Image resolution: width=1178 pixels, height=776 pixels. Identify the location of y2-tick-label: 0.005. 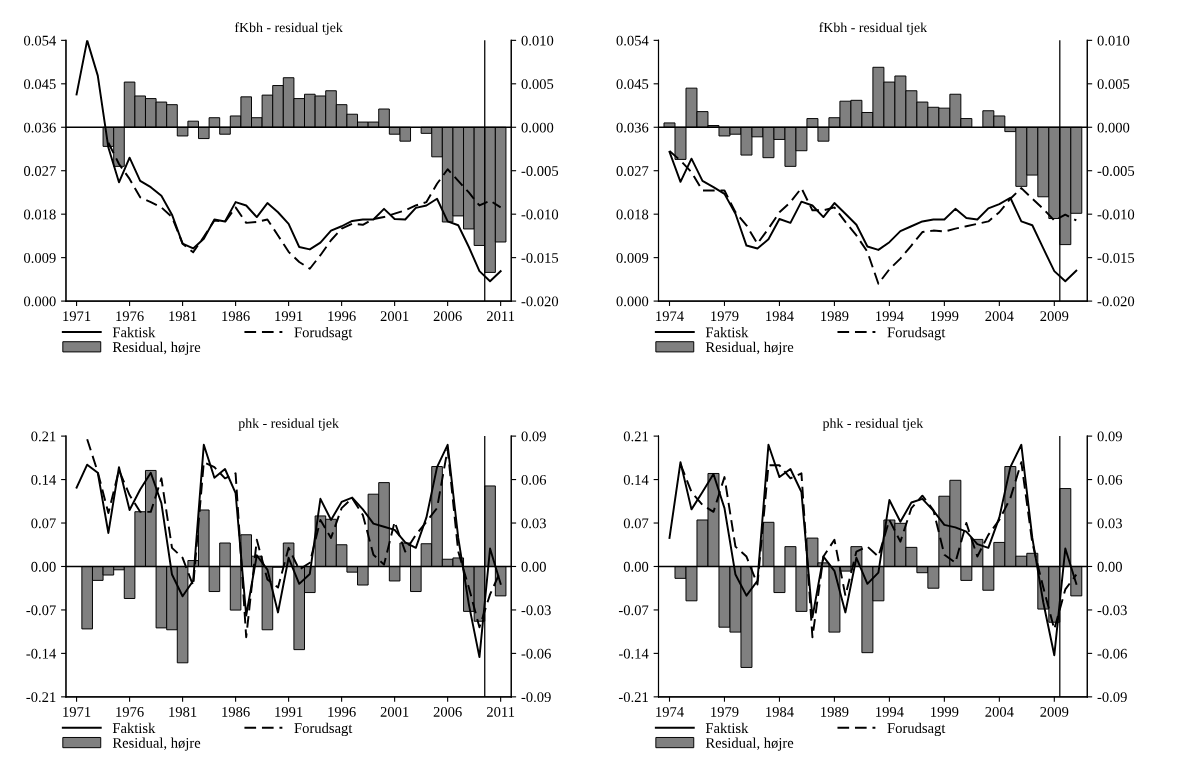
(1113, 84).